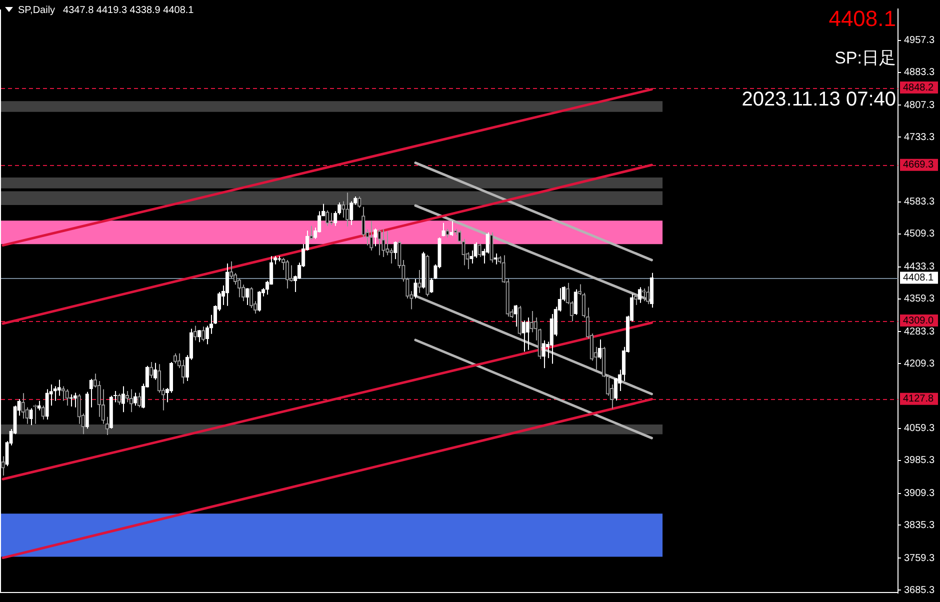 The height and width of the screenshot is (602, 940). Describe the element at coordinates (920, 299) in the screenshot. I see `y-tick-label: 4359.3` at that location.